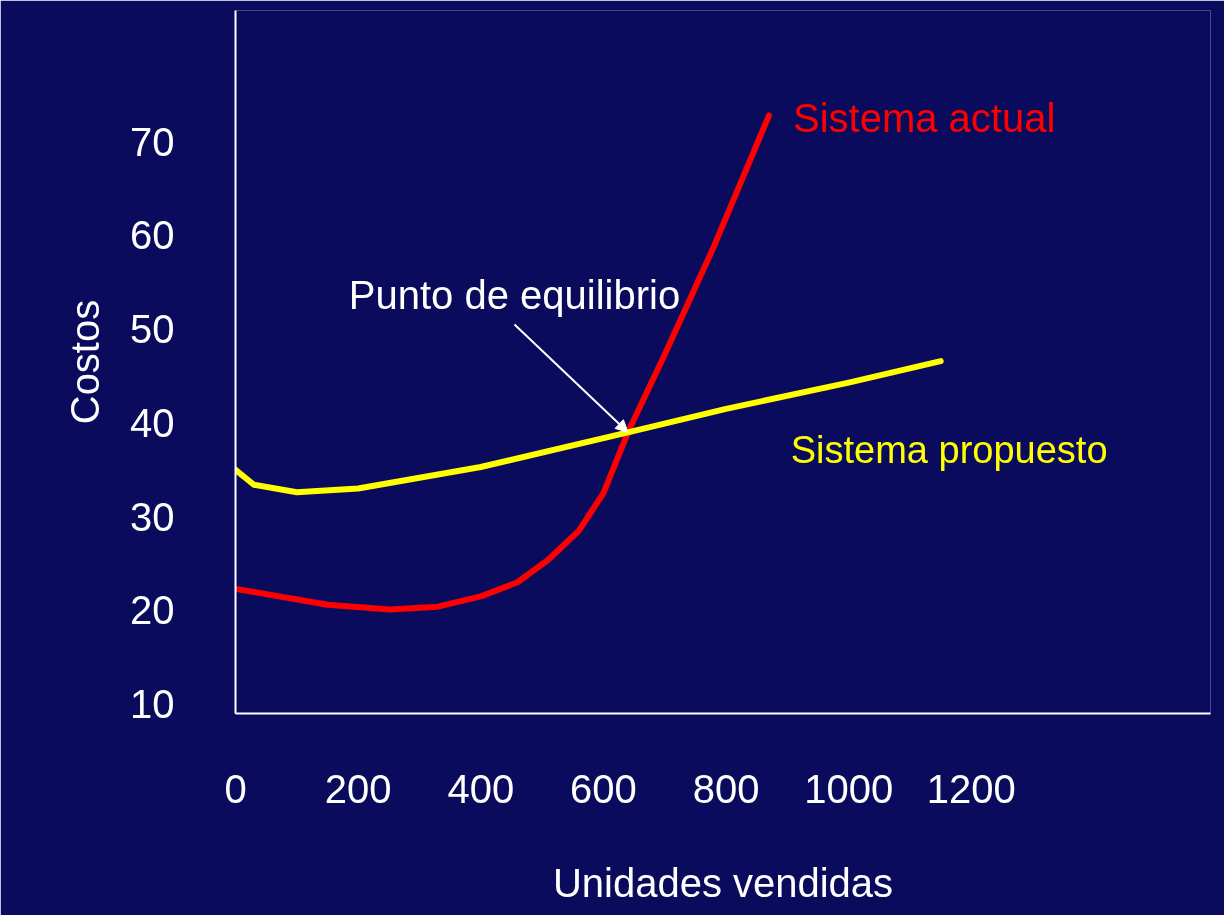  Describe the element at coordinates (152, 235) in the screenshot. I see `y-tick-label: 60` at that location.